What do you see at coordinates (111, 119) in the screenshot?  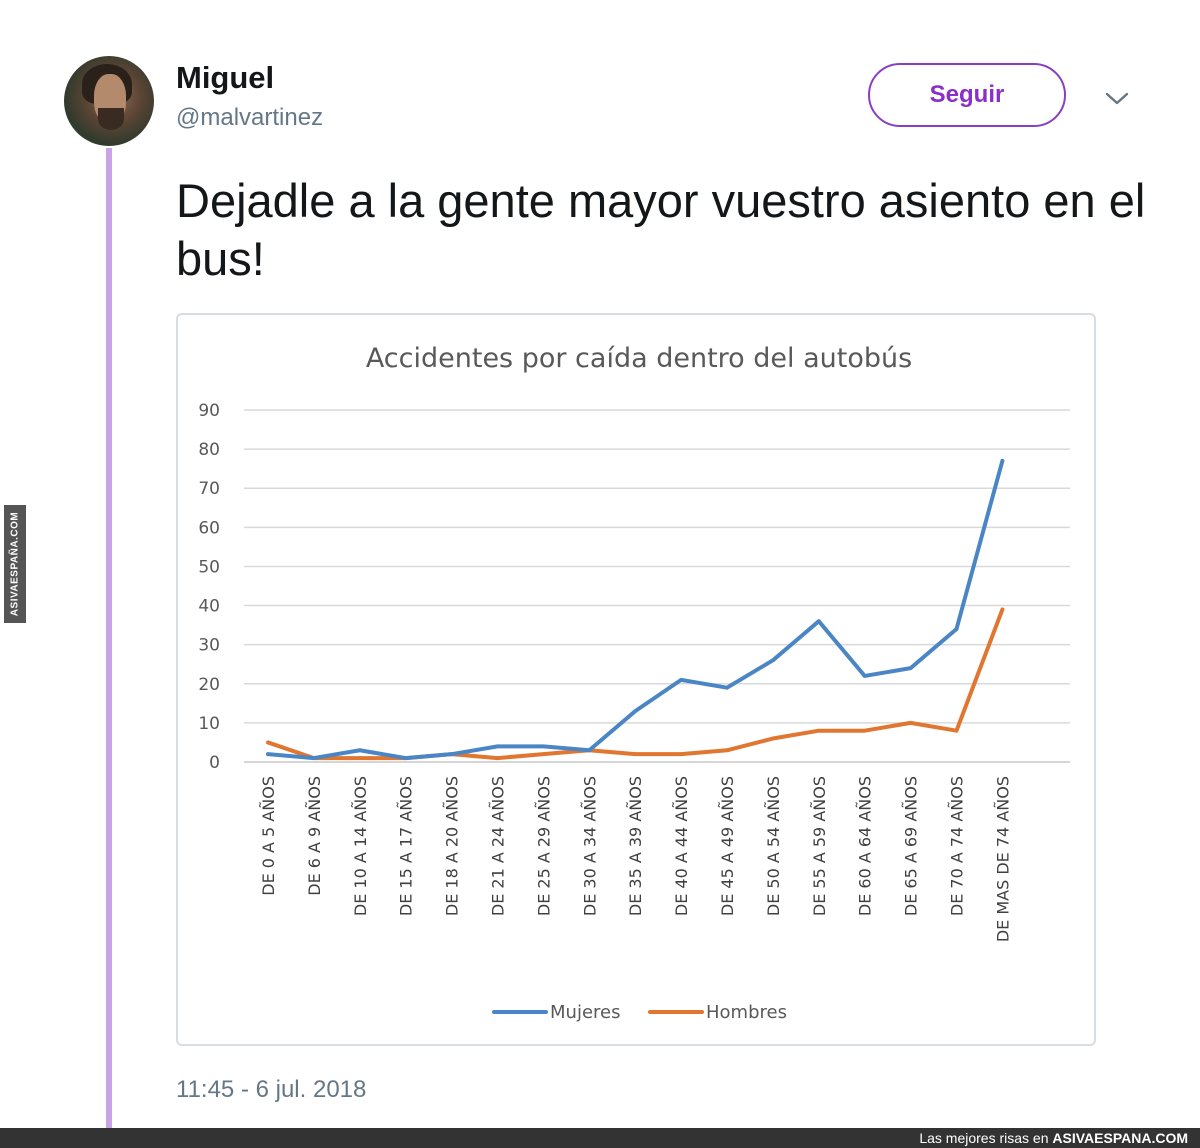 I see `avatar-beard` at bounding box center [111, 119].